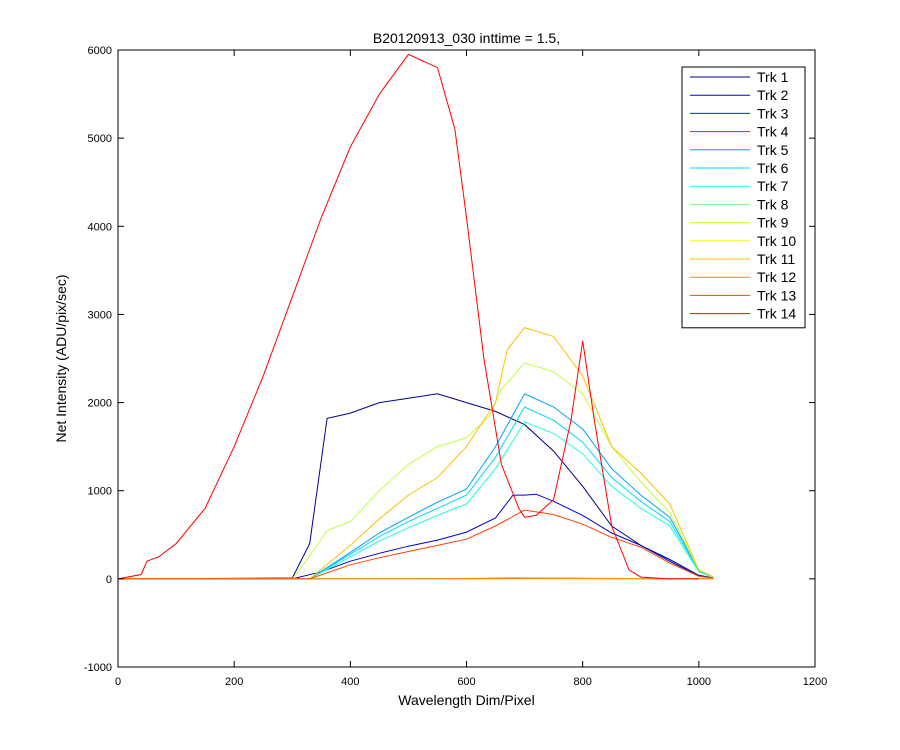 The width and height of the screenshot is (900, 750). What do you see at coordinates (773, 150) in the screenshot?
I see `legend-label: Trk 5` at bounding box center [773, 150].